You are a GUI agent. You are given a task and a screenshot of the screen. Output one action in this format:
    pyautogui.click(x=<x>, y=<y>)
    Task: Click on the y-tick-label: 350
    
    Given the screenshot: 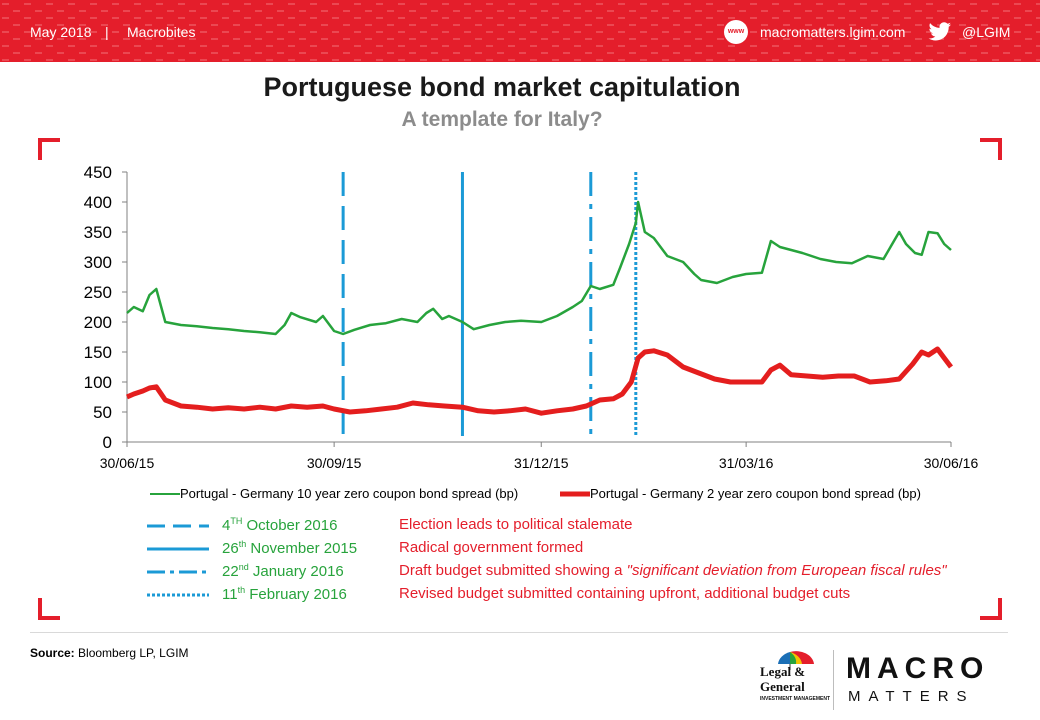 What is the action you would take?
    pyautogui.click(x=98, y=232)
    